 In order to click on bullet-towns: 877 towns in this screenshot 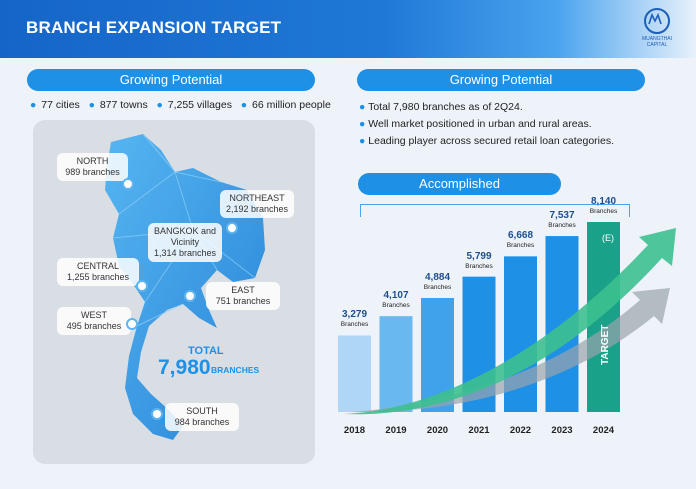, I will do `click(123, 105)`.